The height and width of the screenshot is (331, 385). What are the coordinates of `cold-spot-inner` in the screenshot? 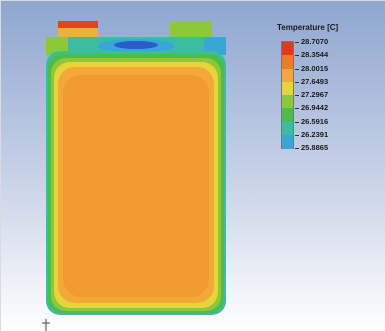 It's located at (136, 45).